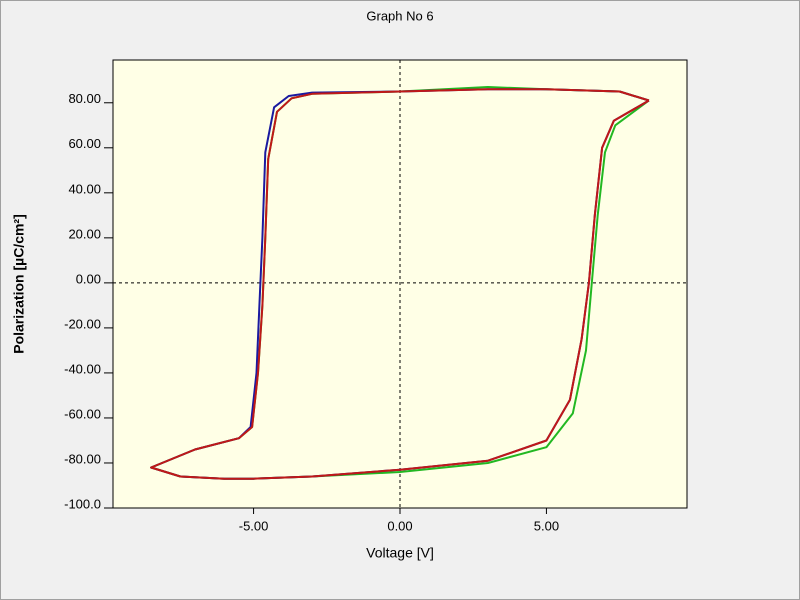 Image resolution: width=800 pixels, height=600 pixels. What do you see at coordinates (84, 143) in the screenshot?
I see `y-tick-label: 60.00` at bounding box center [84, 143].